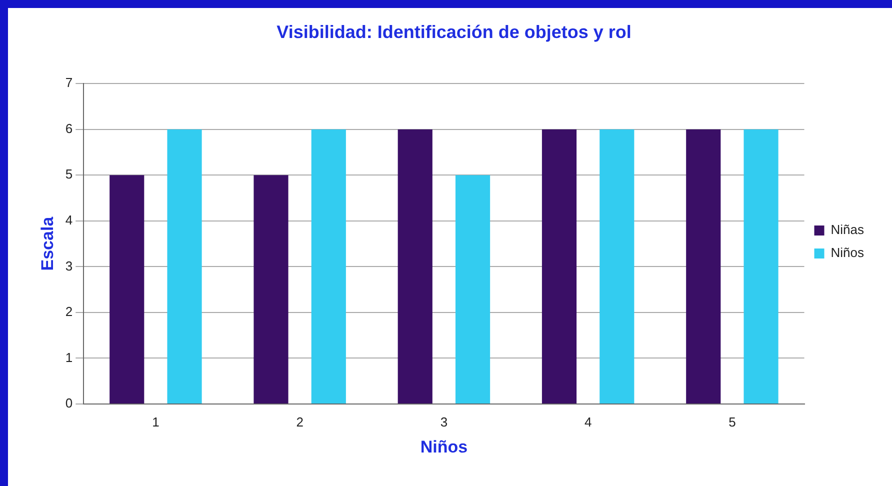 The height and width of the screenshot is (486, 892). What do you see at coordinates (300, 422) in the screenshot?
I see `x-tick-label: 2` at bounding box center [300, 422].